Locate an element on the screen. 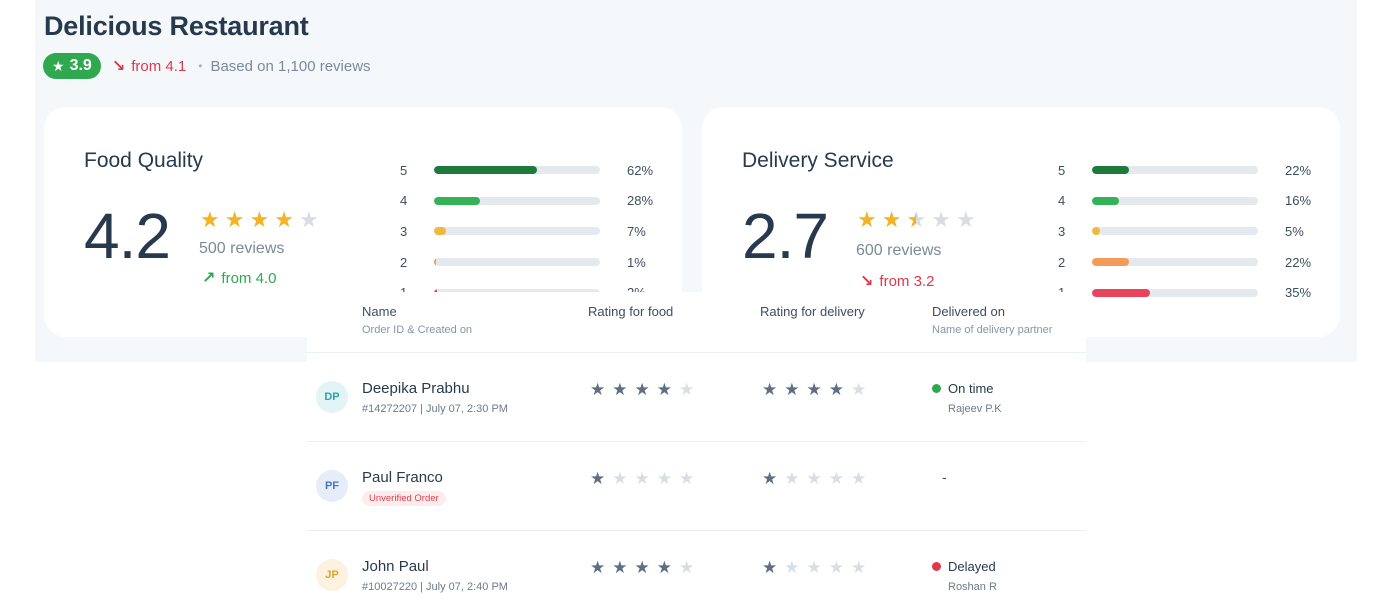  delivery-status: Delayed is located at coordinates (964, 566).